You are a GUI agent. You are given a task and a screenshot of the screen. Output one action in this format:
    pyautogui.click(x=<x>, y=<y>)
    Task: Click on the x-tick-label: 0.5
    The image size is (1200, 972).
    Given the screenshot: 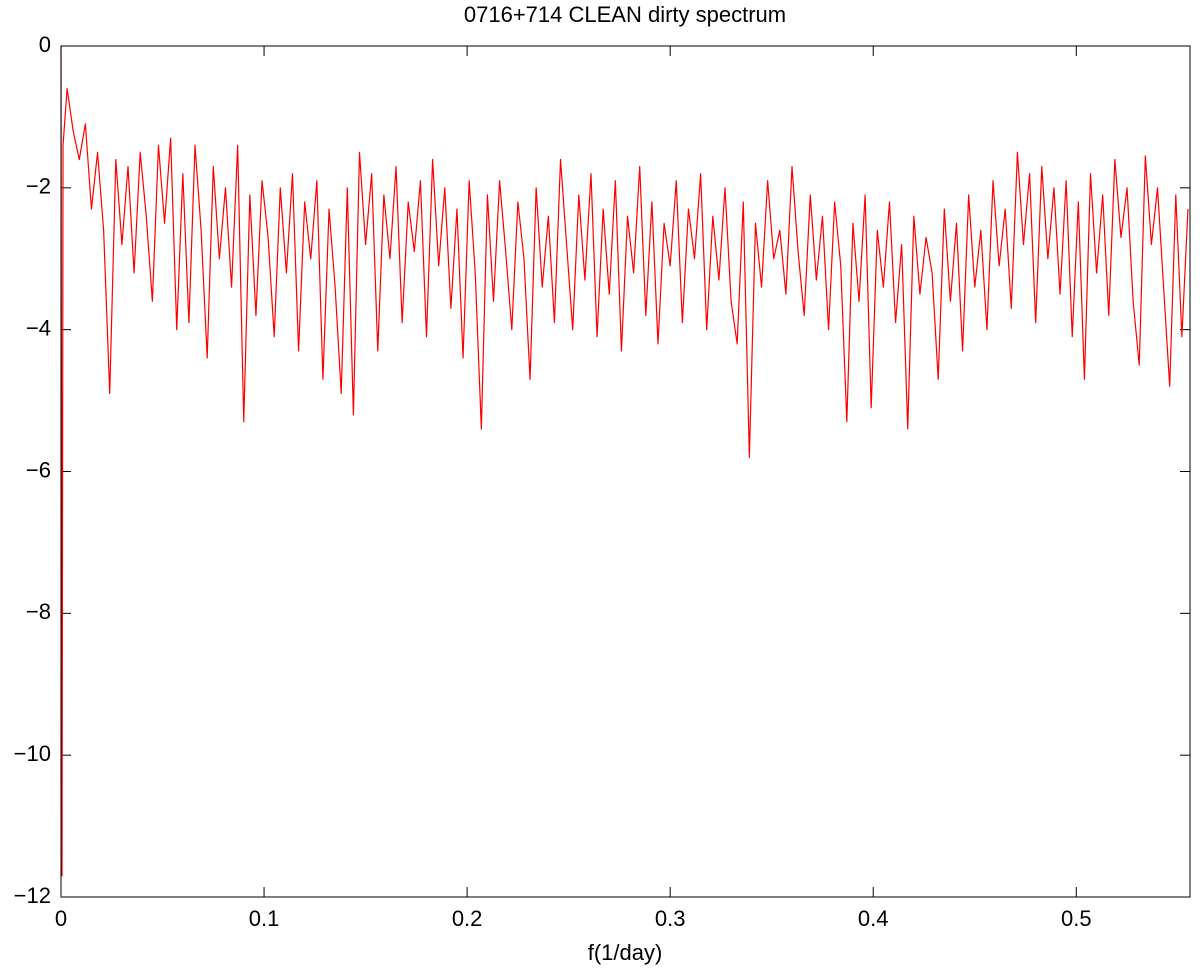 What is the action you would take?
    pyautogui.click(x=1076, y=918)
    